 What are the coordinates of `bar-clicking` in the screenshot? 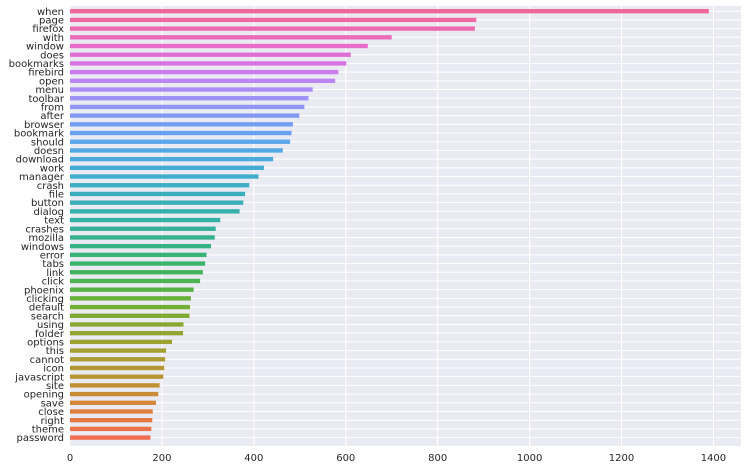 It's located at (130, 298).